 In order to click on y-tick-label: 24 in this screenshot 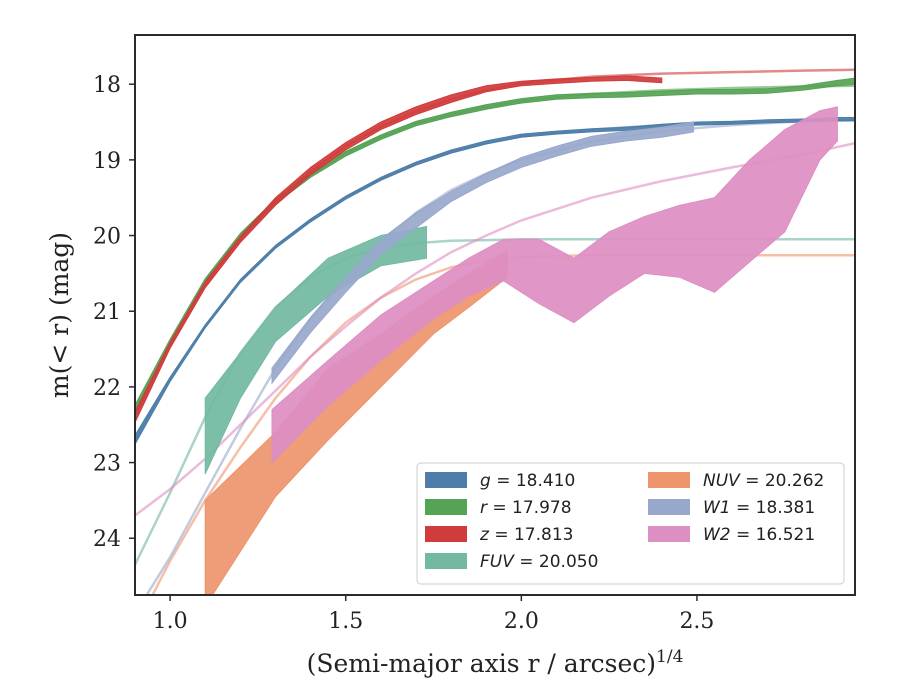, I will do `click(107, 539)`.